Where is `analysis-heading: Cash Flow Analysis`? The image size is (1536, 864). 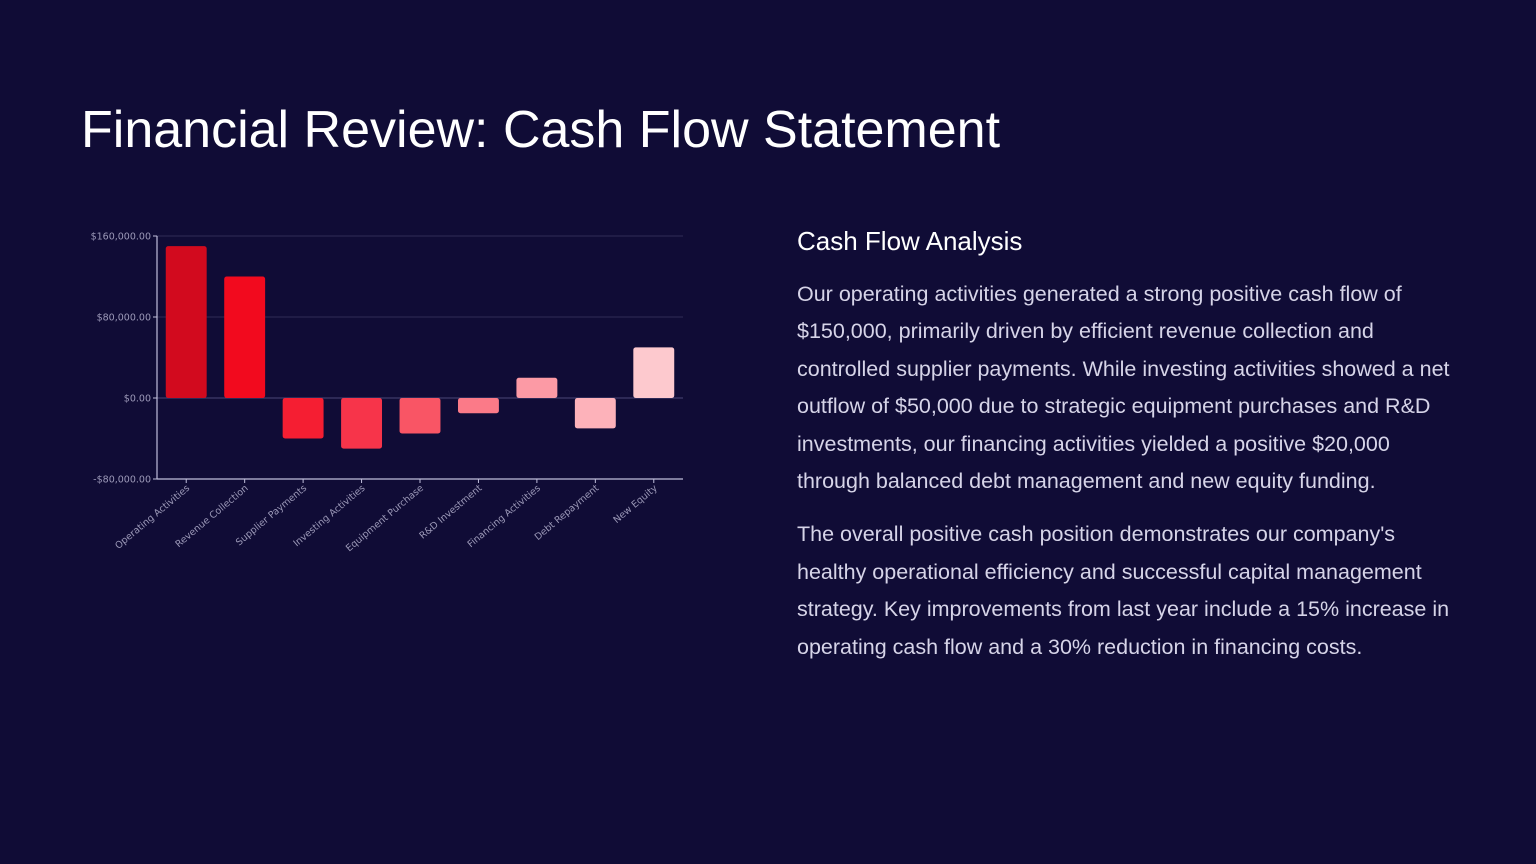
analysis-heading: Cash Flow Analysis is located at coordinates (910, 241).